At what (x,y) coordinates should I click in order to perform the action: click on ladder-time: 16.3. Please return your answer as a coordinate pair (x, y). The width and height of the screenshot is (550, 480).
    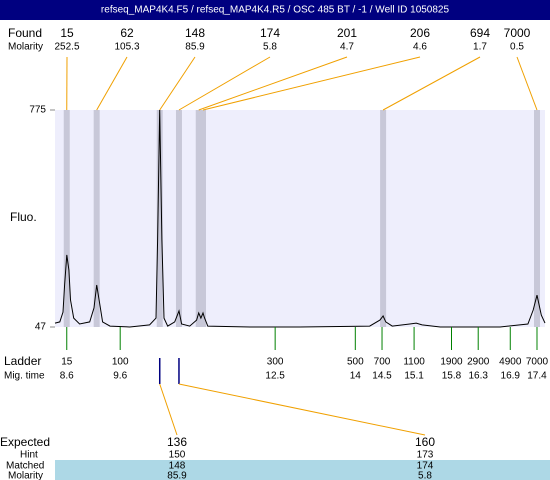
    Looking at the image, I should click on (478, 376).